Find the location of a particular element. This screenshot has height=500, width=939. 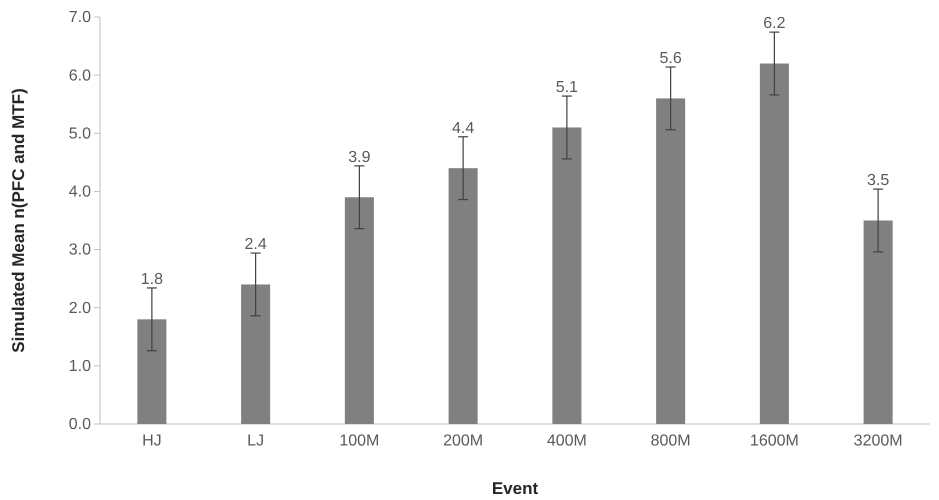

y-tick-label: 5.0 is located at coordinates (80, 133).